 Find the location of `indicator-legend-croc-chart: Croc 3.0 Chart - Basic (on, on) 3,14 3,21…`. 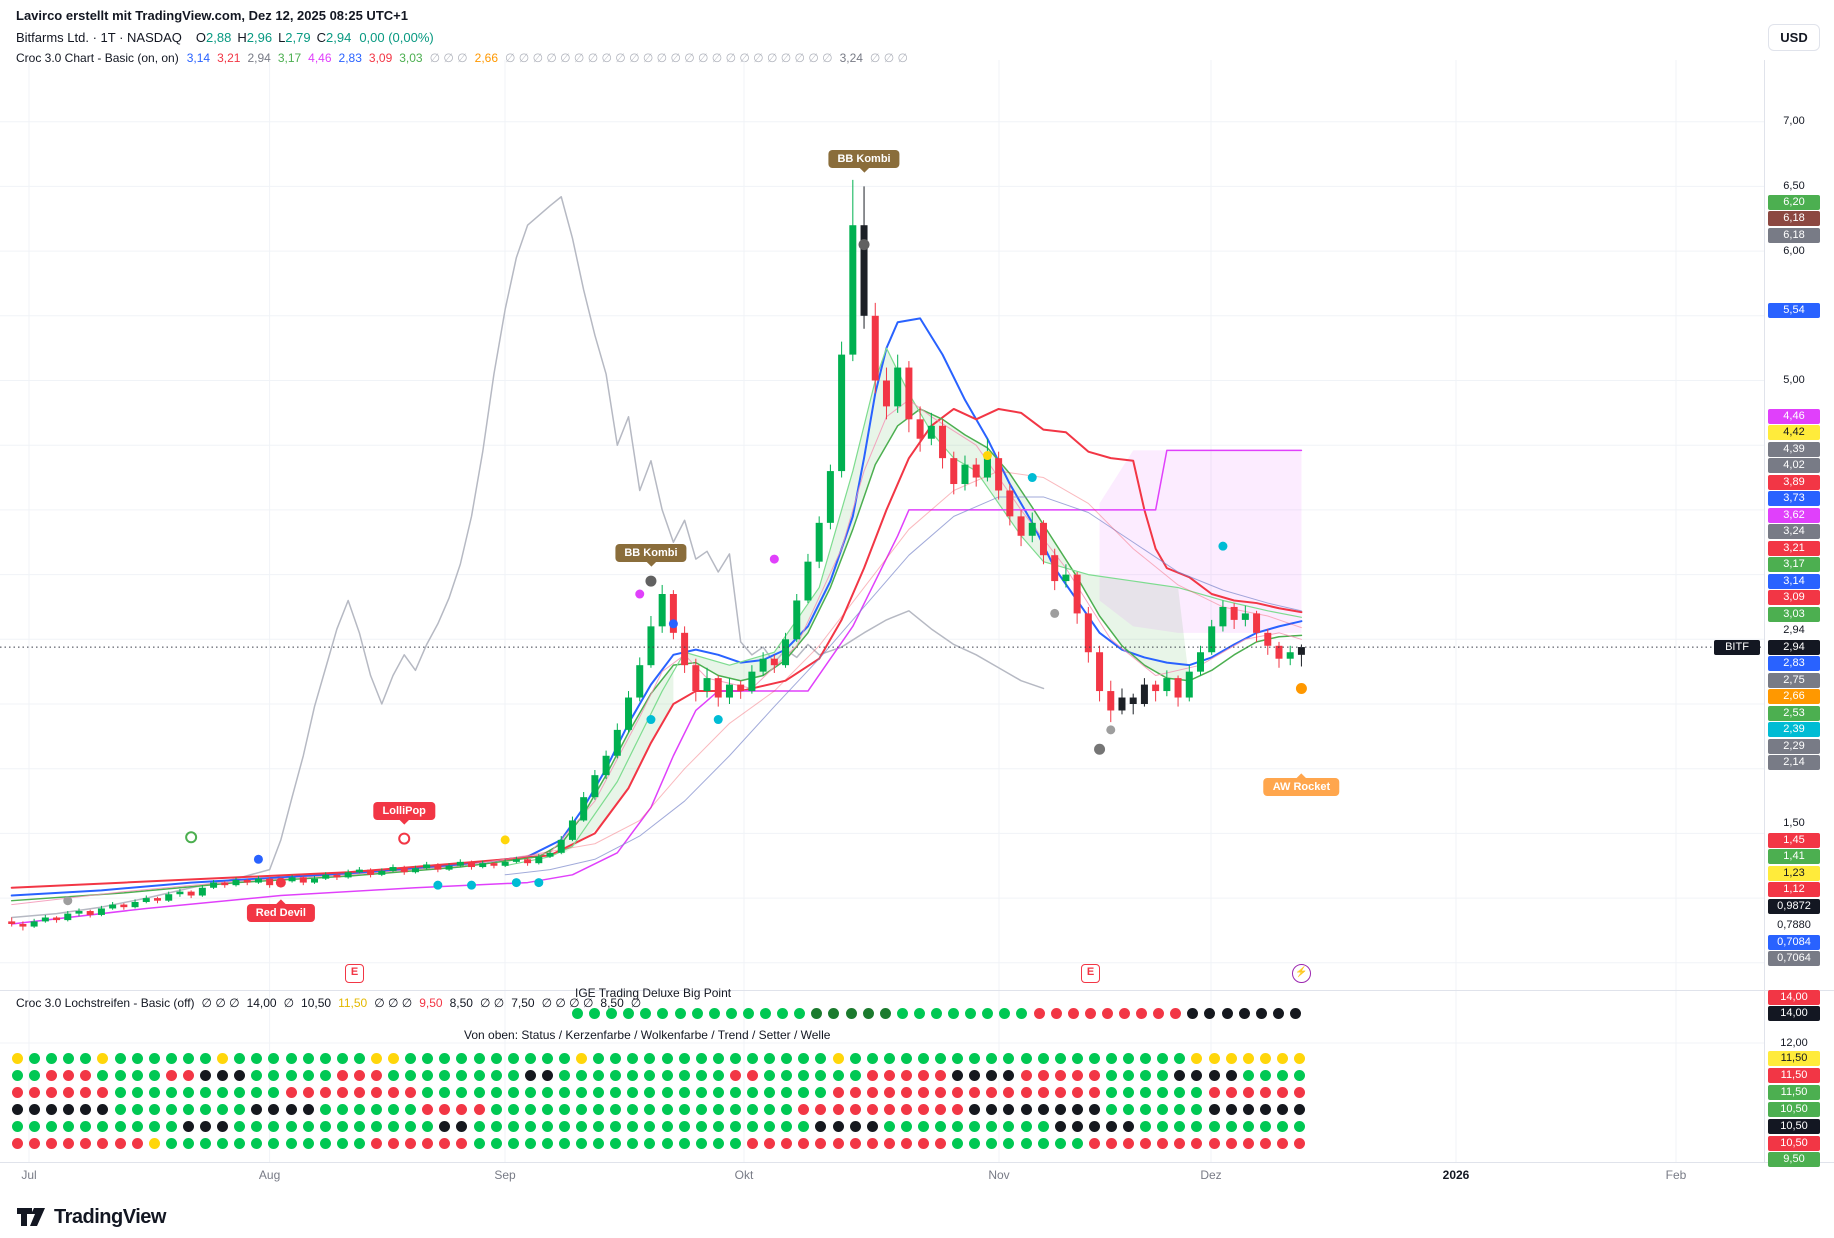

indicator-legend-croc-chart: Croc 3.0 Chart - Basic (on, on) 3,14 3,21… is located at coordinates (462, 58).